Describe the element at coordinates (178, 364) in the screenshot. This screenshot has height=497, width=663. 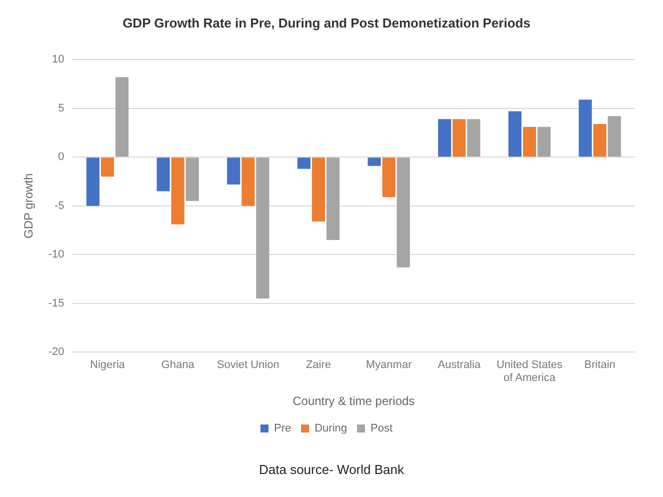
I see `x-tick-label: Ghana` at that location.